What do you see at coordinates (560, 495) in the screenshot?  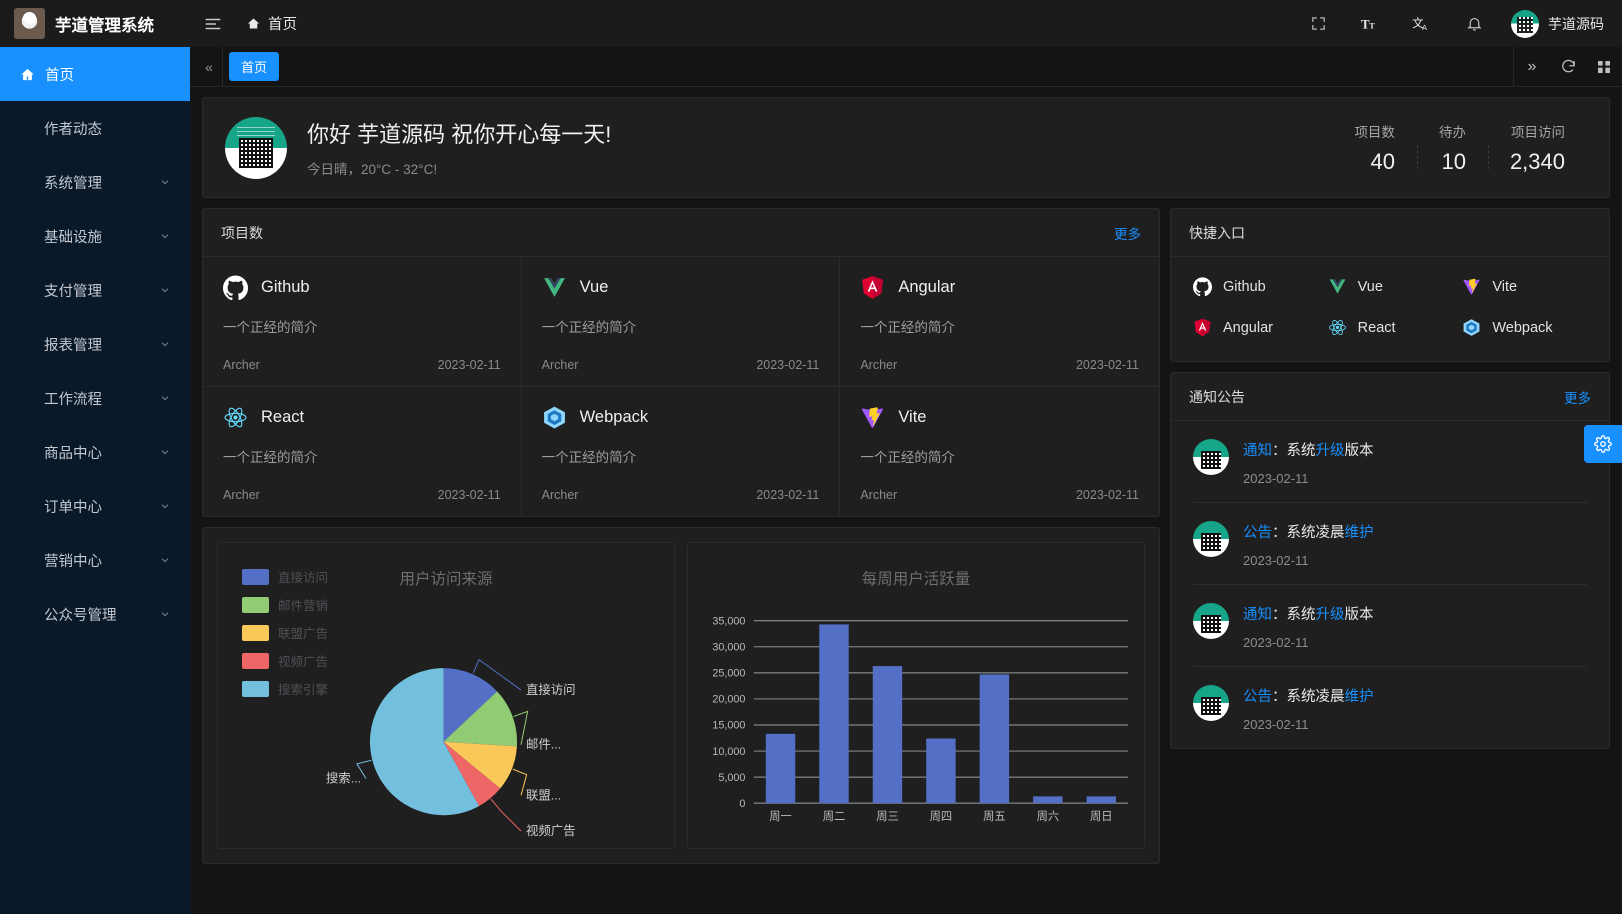 I see `project-author: Archer` at bounding box center [560, 495].